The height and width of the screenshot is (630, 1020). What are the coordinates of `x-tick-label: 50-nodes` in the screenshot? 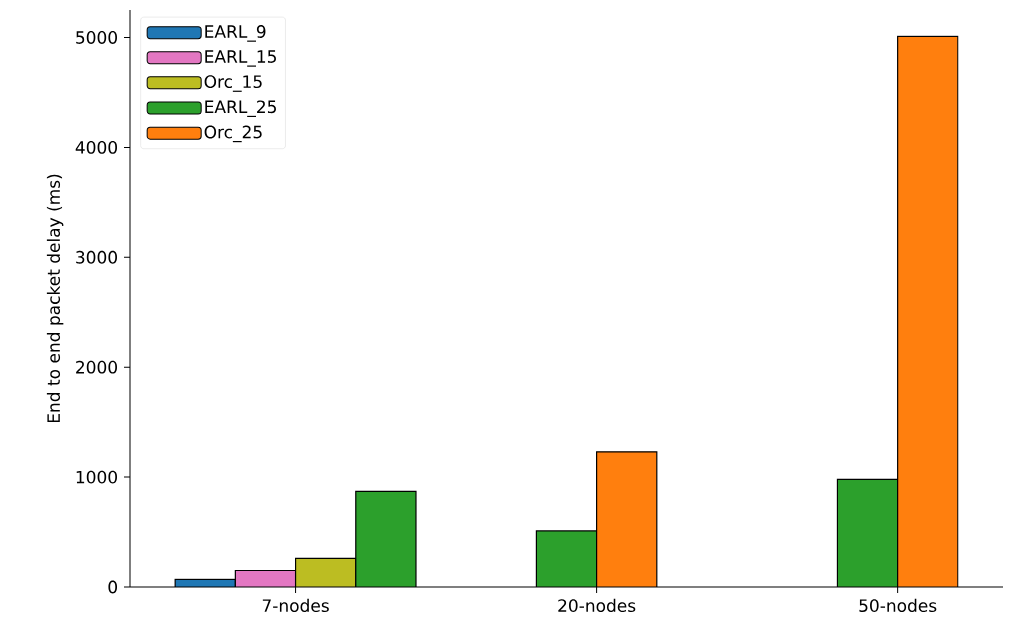 It's located at (898, 605).